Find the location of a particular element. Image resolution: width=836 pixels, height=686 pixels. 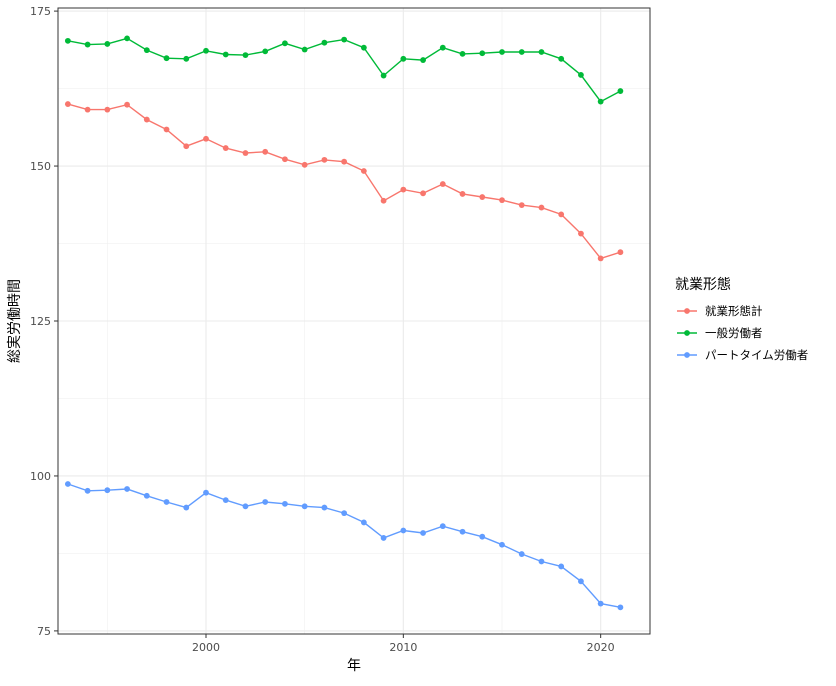

y-axis-title: 総実労働時間 is located at coordinates (15, 321).